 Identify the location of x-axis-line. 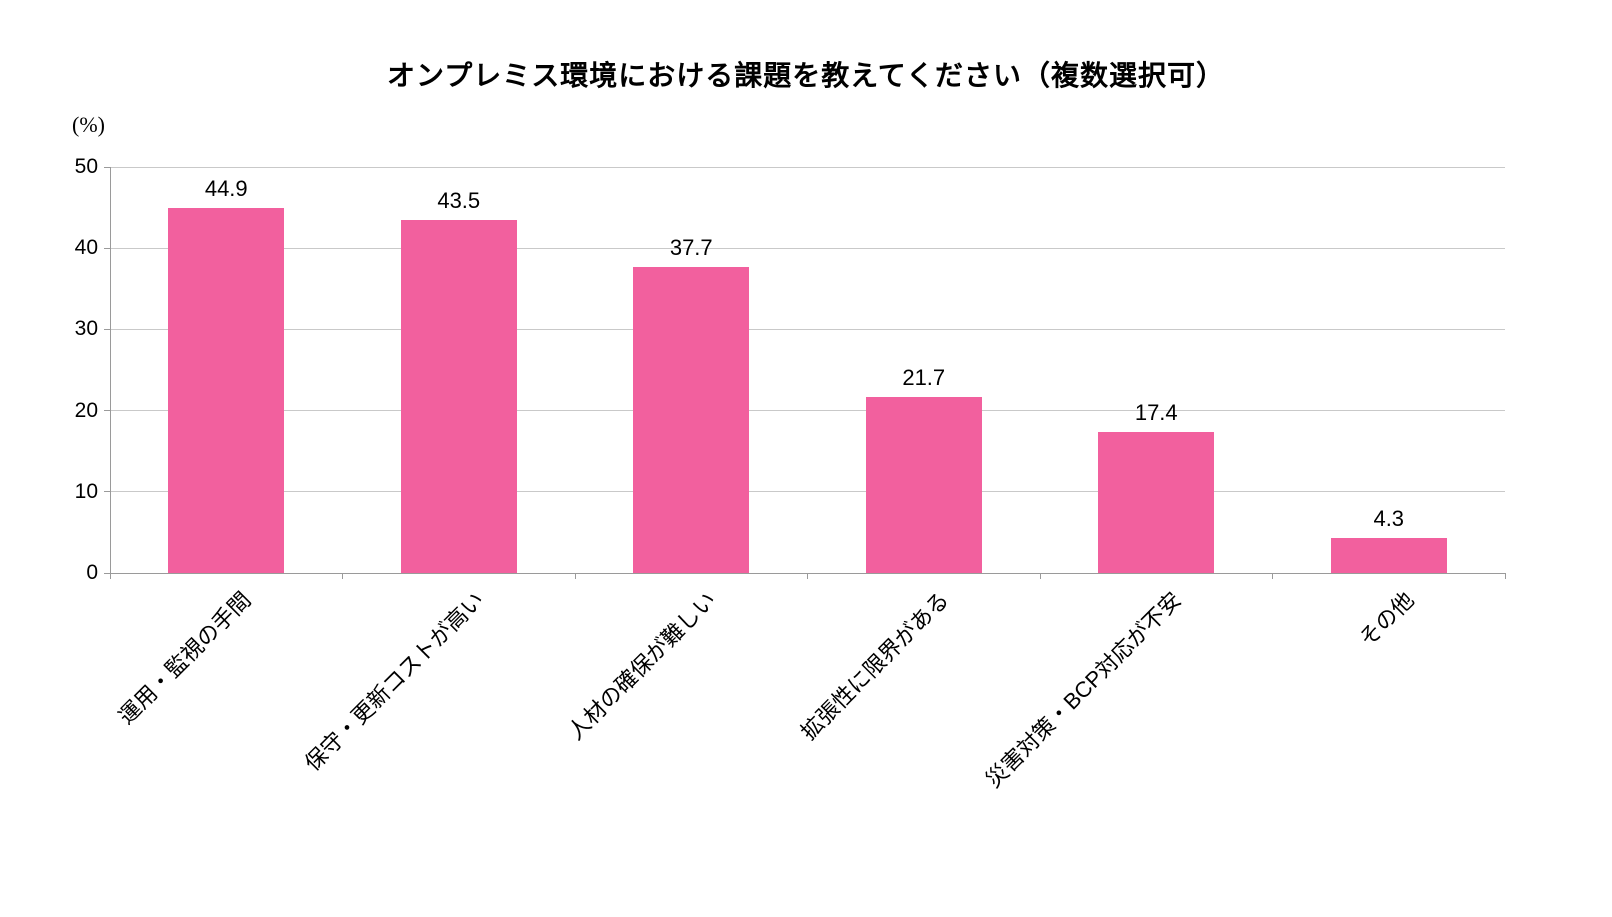
(808, 573).